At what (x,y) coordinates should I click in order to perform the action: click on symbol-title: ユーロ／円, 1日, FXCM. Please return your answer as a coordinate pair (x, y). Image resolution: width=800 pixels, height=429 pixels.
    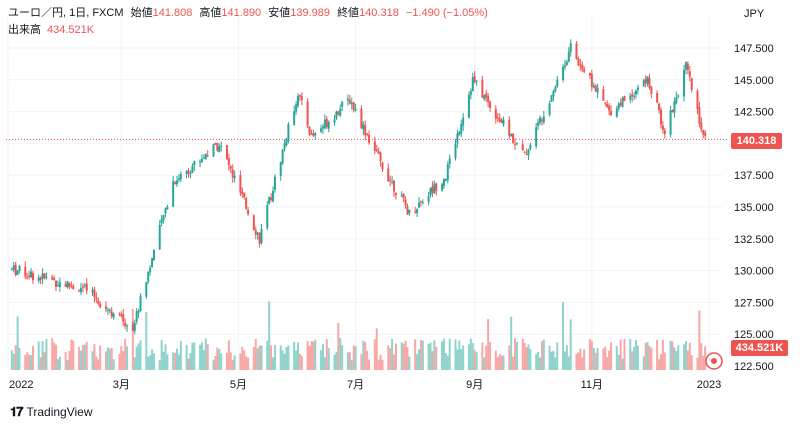
    Looking at the image, I should click on (66, 13).